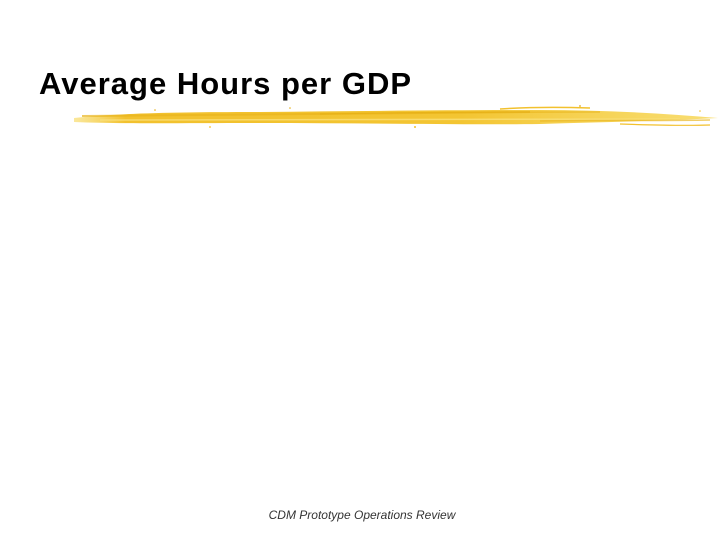 Image resolution: width=720 pixels, height=540 pixels. What do you see at coordinates (362, 515) in the screenshot?
I see `slide-footer: CDM Prototype Operations Review` at bounding box center [362, 515].